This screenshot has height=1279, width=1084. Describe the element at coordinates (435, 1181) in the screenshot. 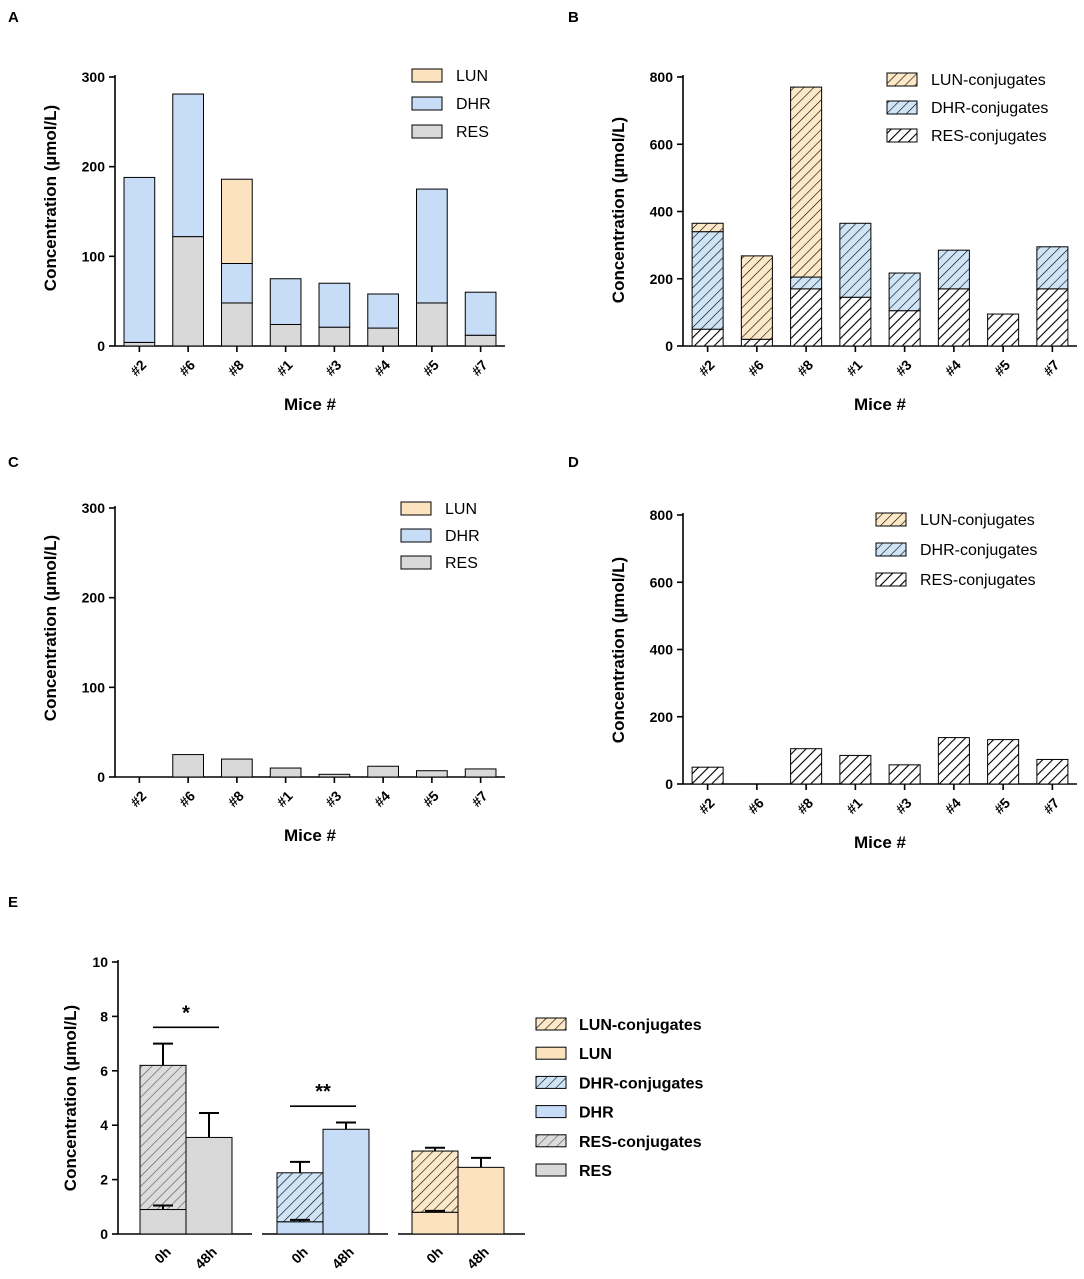

I see `panel-e-bar-lun-conjugates-0h` at that location.